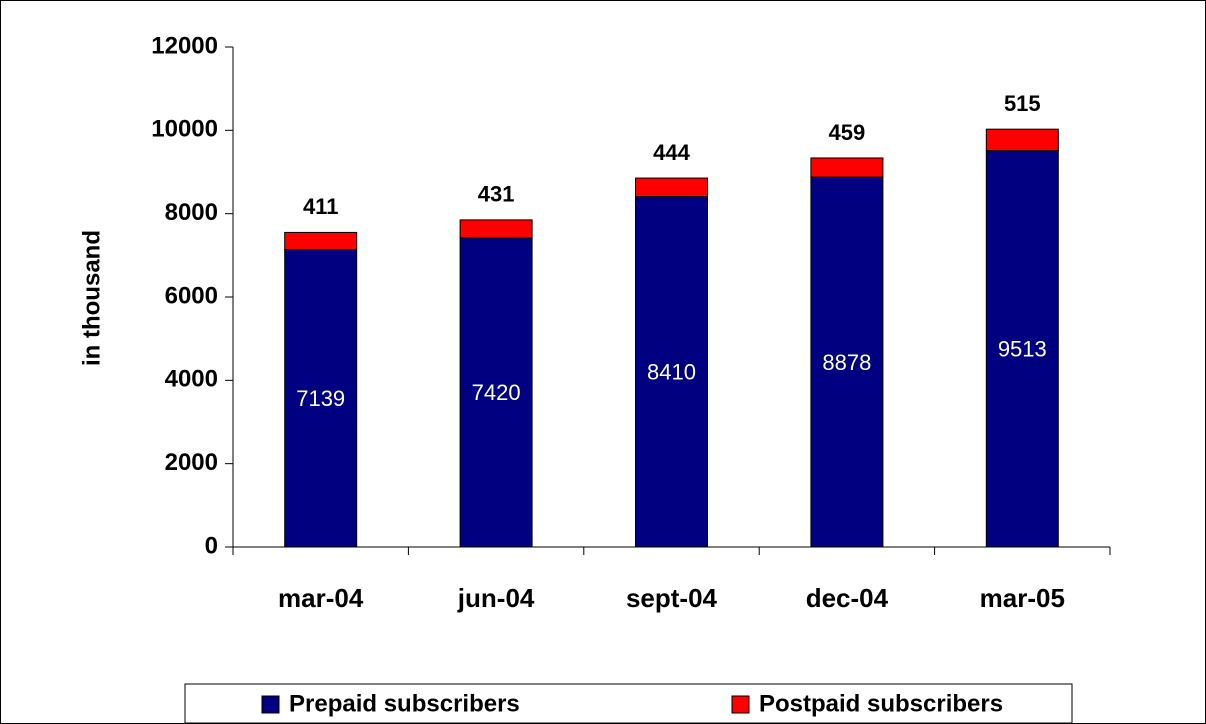 The height and width of the screenshot is (724, 1206). Describe the element at coordinates (184, 45) in the screenshot. I see `y-tick-label: 12000` at that location.